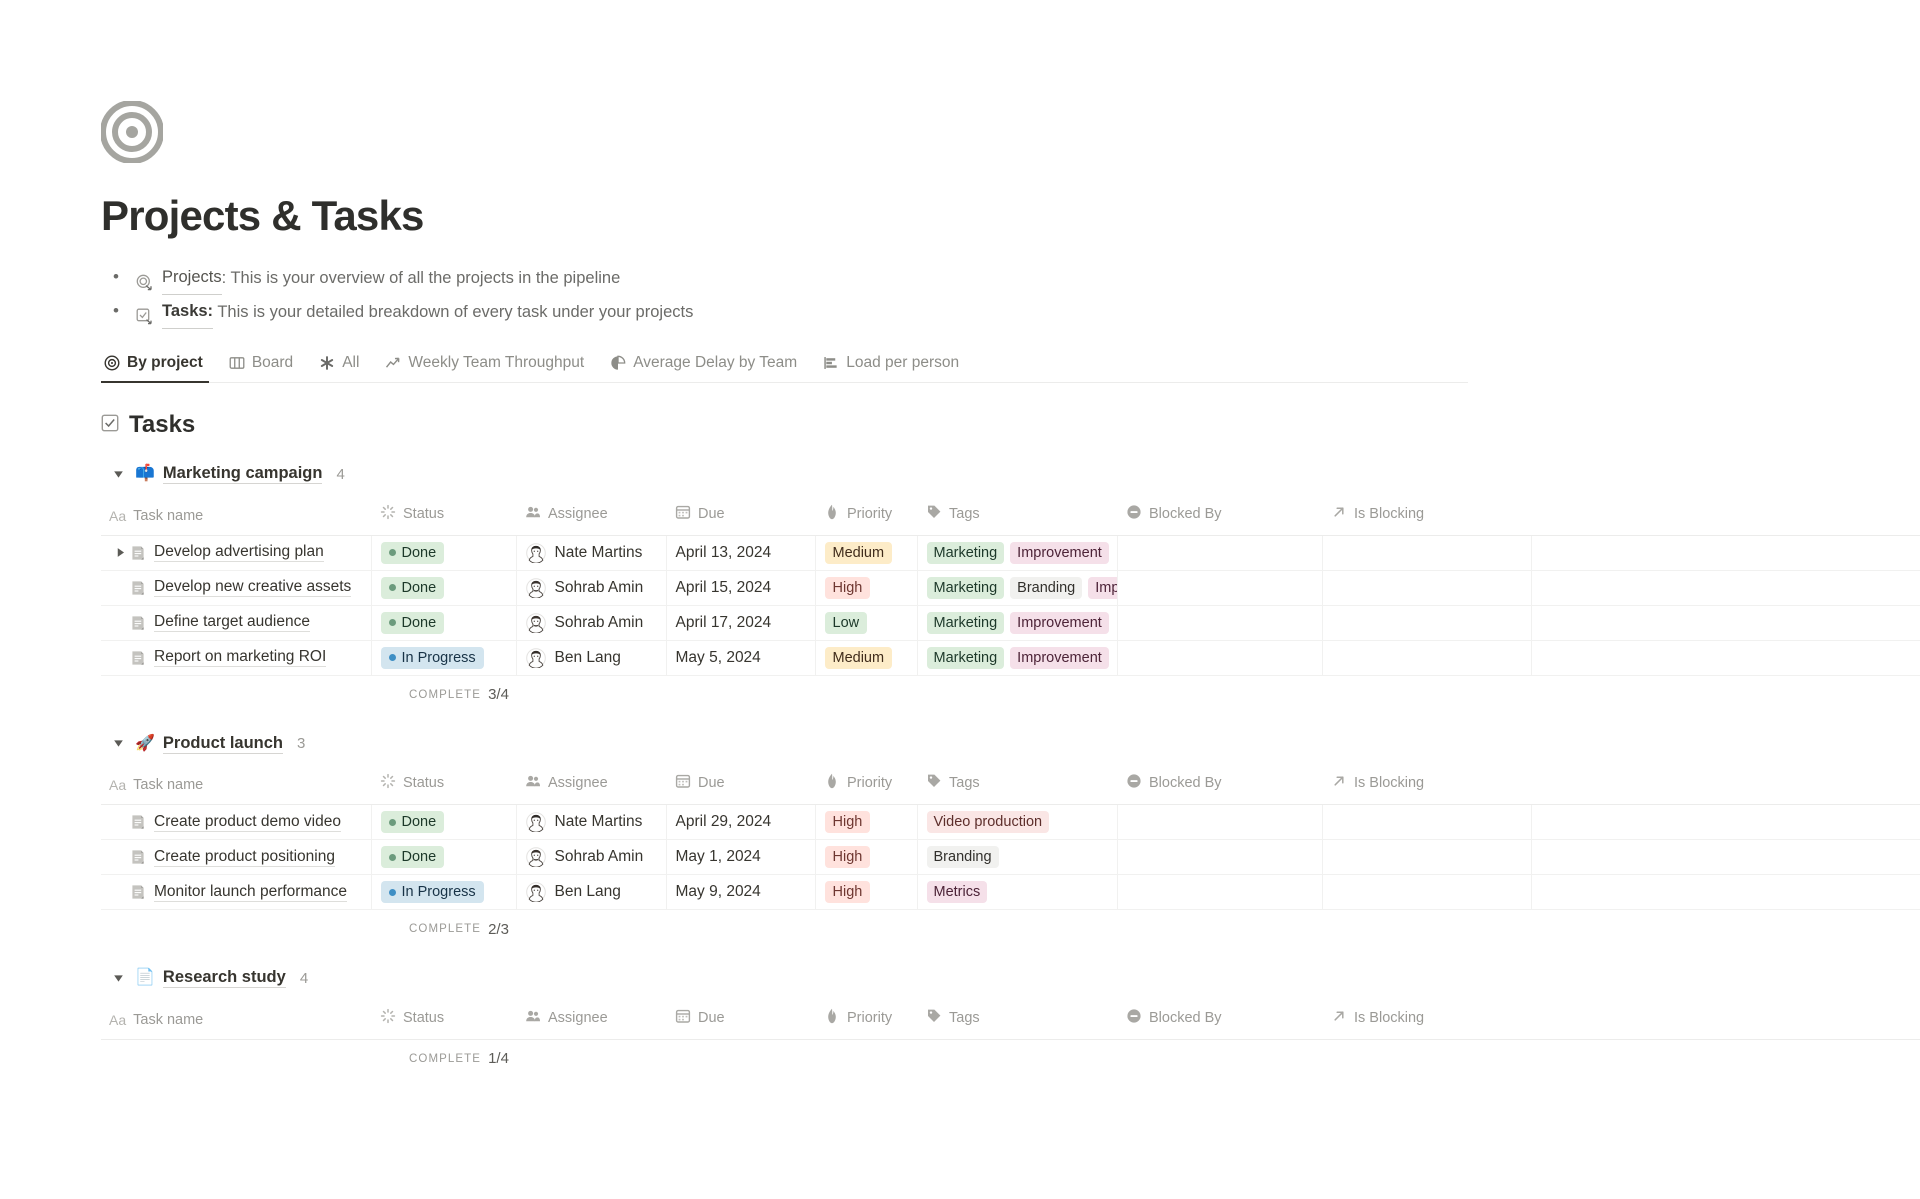 This screenshot has height=1199, width=1920. I want to click on cell-task-name: Report on marketing ROI, so click(236, 658).